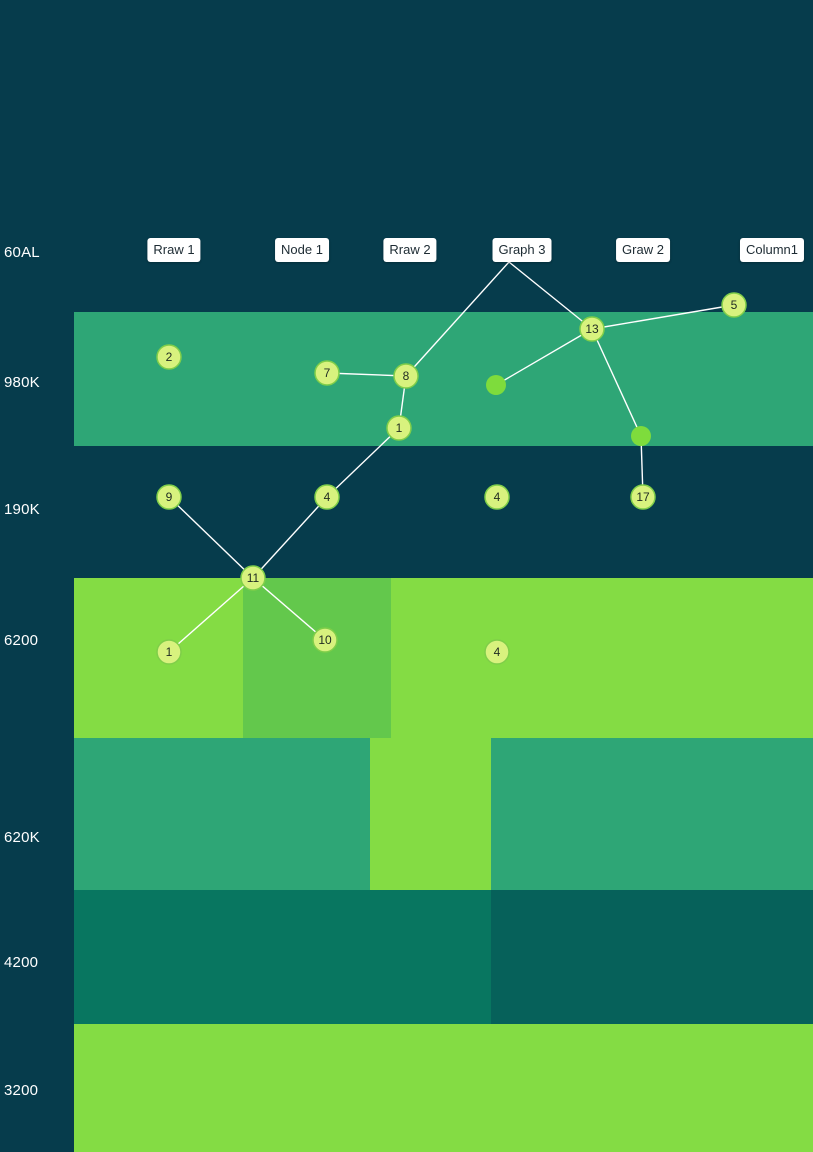  I want to click on band-row-4-highlight-cell, so click(317, 658).